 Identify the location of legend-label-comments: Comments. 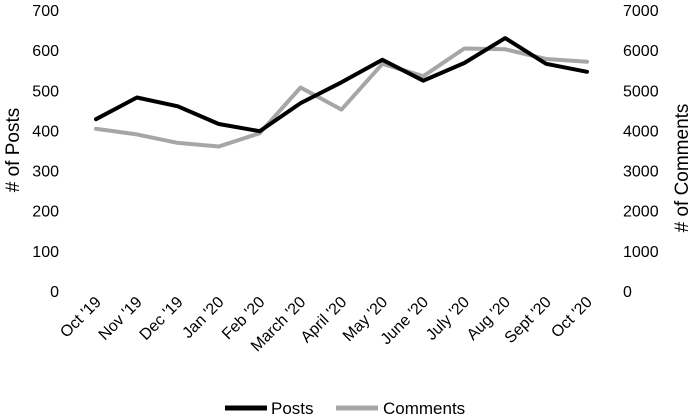
(424, 408).